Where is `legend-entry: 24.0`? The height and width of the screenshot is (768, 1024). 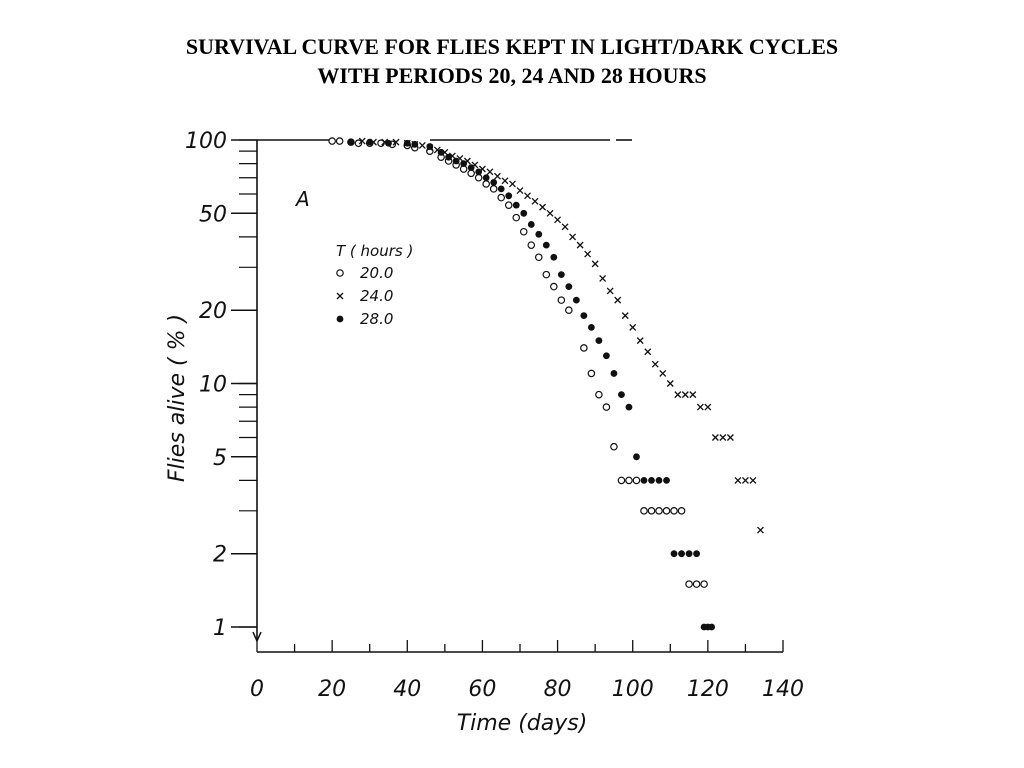 legend-entry: 24.0 is located at coordinates (376, 296).